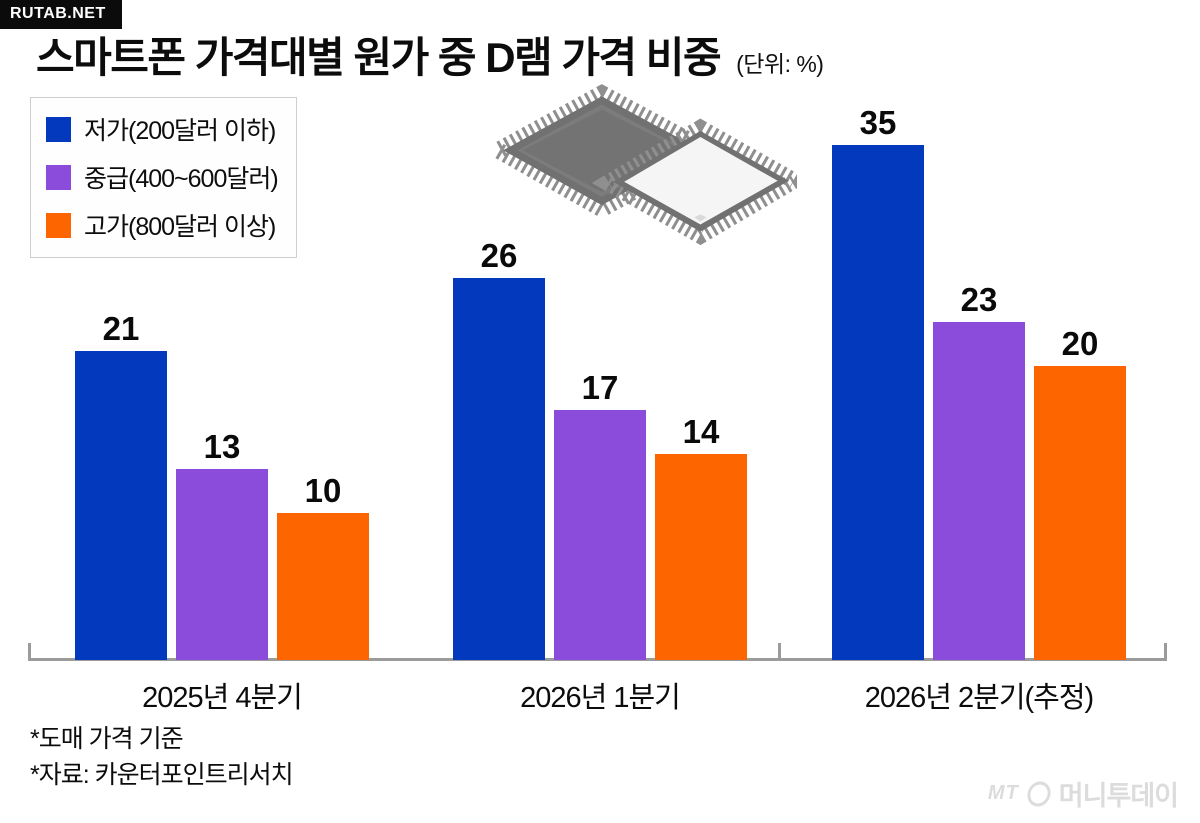 The image size is (1200, 823). I want to click on legend: 저가(200달러 이하) 중급(400~600달러) 고가(800달러 이상), so click(163, 177).